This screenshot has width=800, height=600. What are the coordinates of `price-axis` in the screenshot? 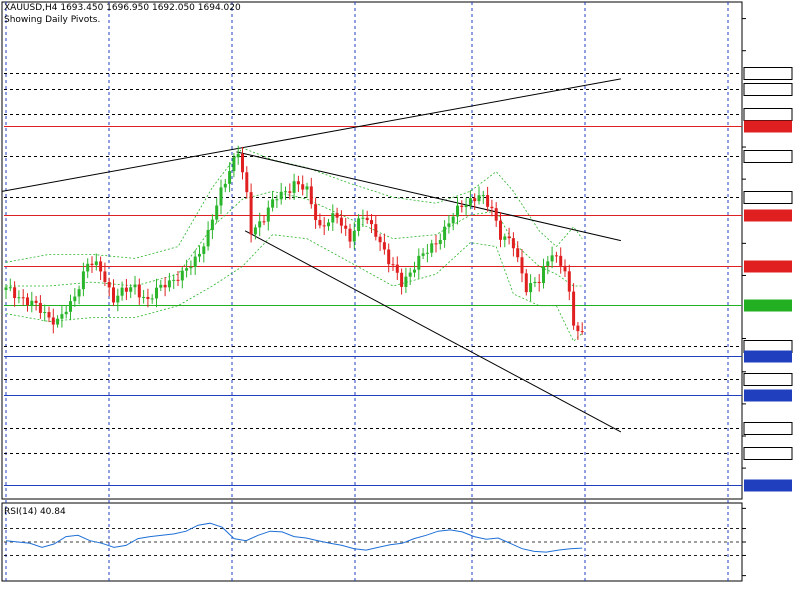 It's located at (767, 255).